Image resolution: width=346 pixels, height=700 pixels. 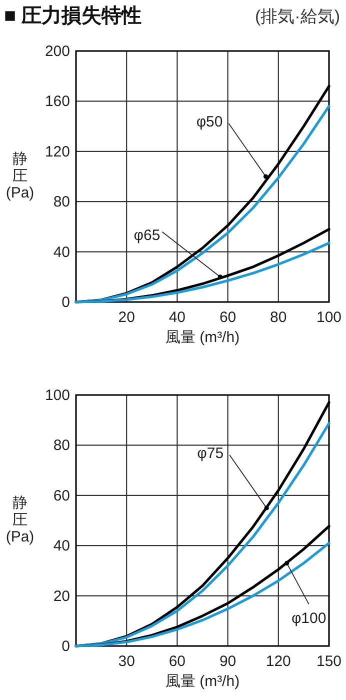 What do you see at coordinates (73, 16) in the screenshot?
I see `chart-title: ■ 圧力損失特性` at bounding box center [73, 16].